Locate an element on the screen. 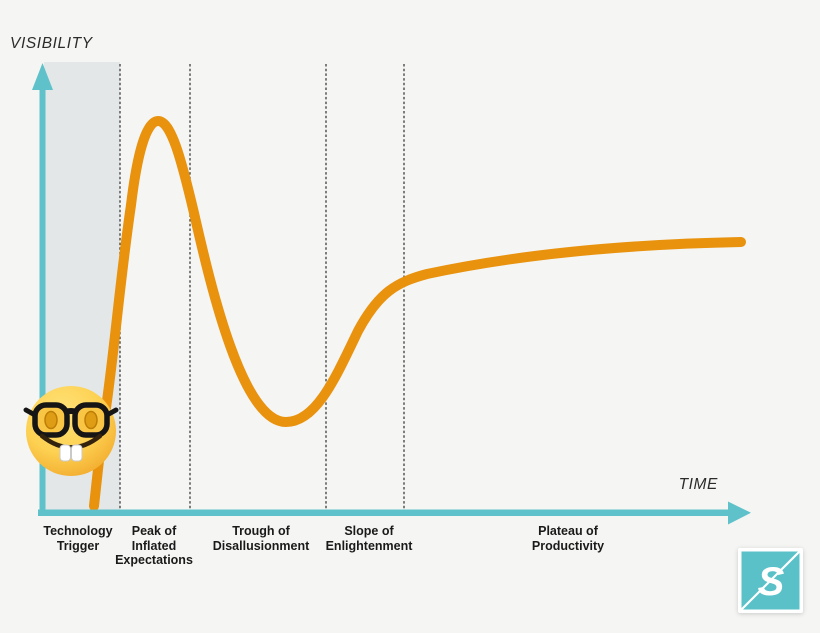 This screenshot has height=633, width=820. phase-label-line: Disallusionment is located at coordinates (261, 545).